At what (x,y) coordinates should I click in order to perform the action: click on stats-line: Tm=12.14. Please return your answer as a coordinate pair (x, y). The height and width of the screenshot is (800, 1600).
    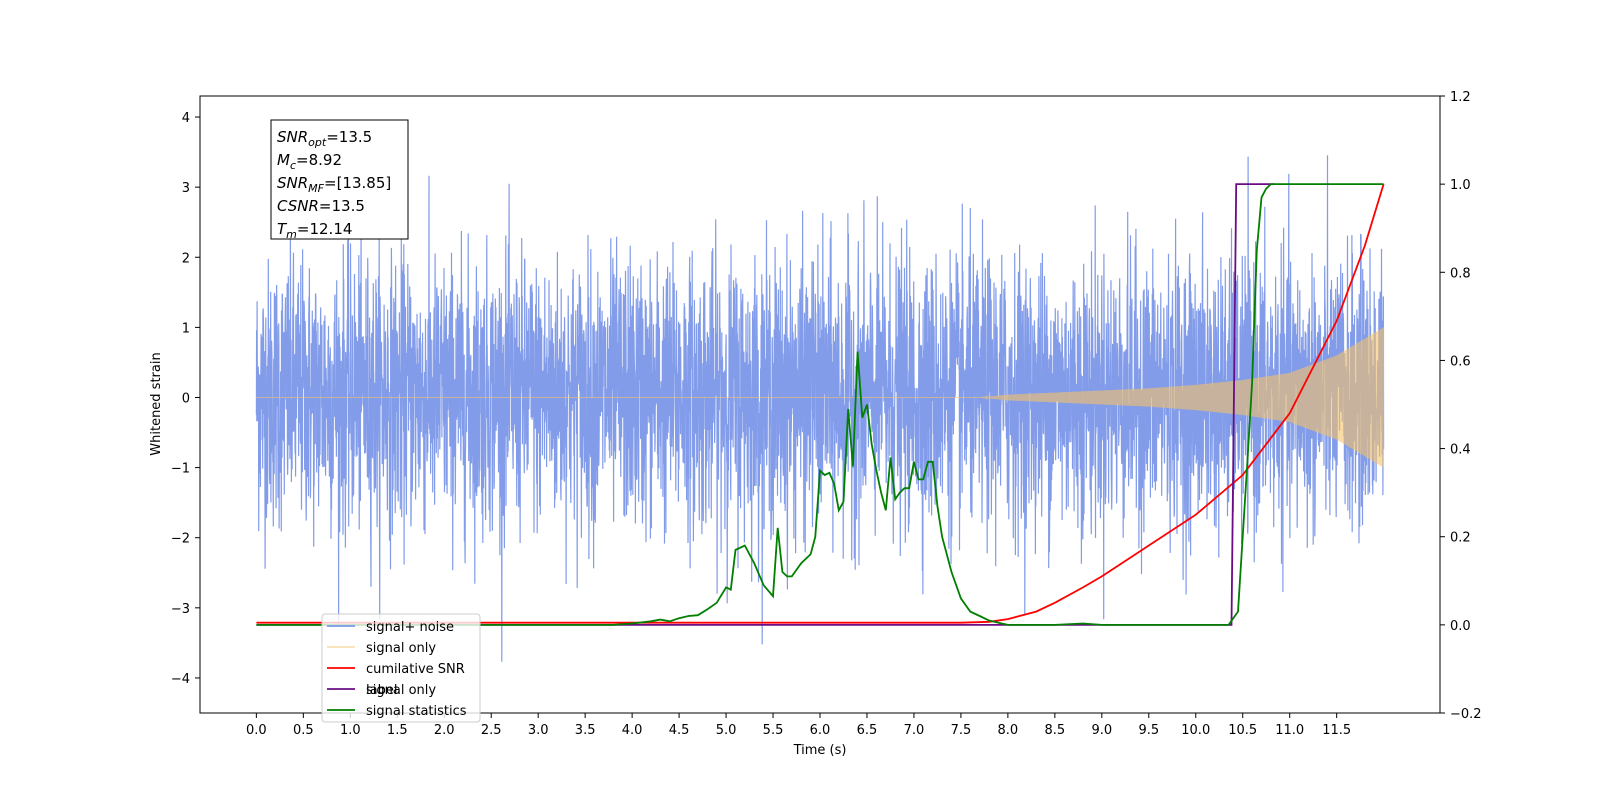
    Looking at the image, I should click on (314, 230).